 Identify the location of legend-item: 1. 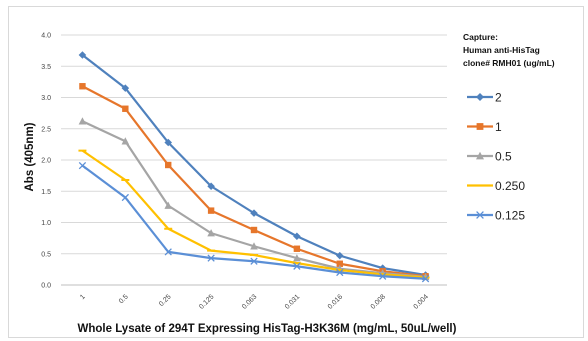
(484, 127).